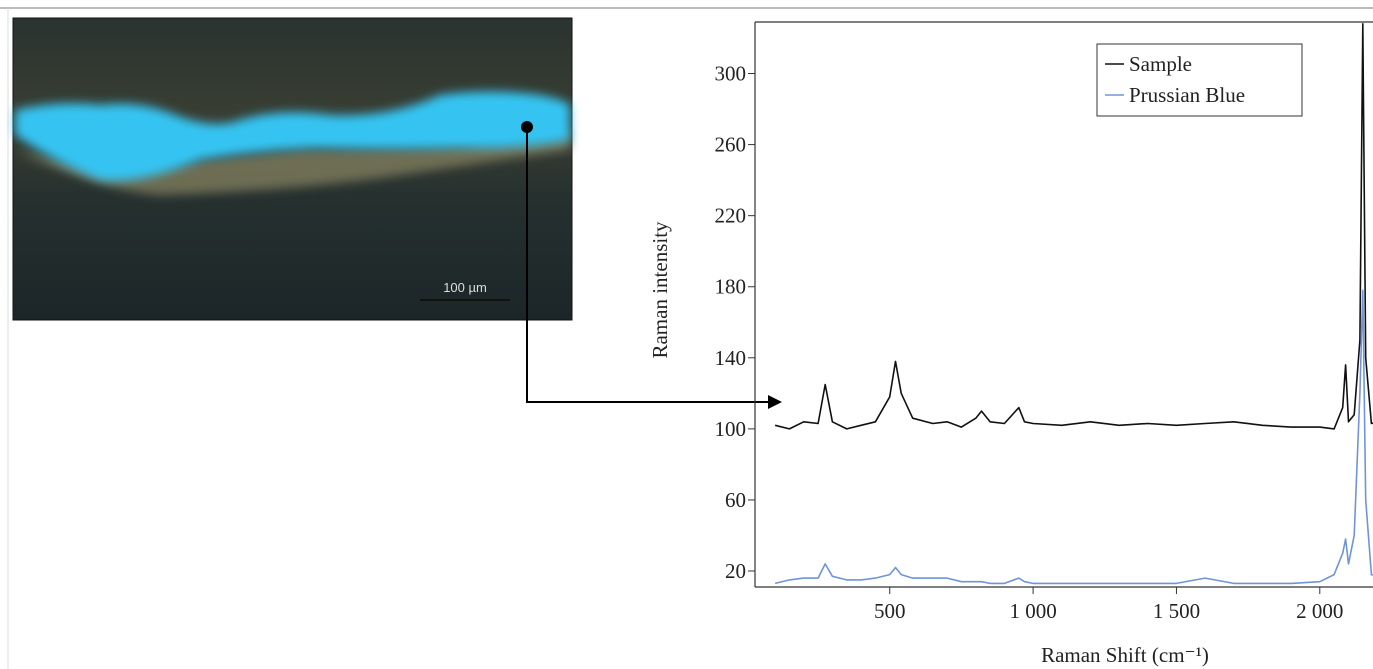 The height and width of the screenshot is (669, 1373). I want to click on x-axis-label: Raman Shift (cm⁻¹), so click(1125, 655).